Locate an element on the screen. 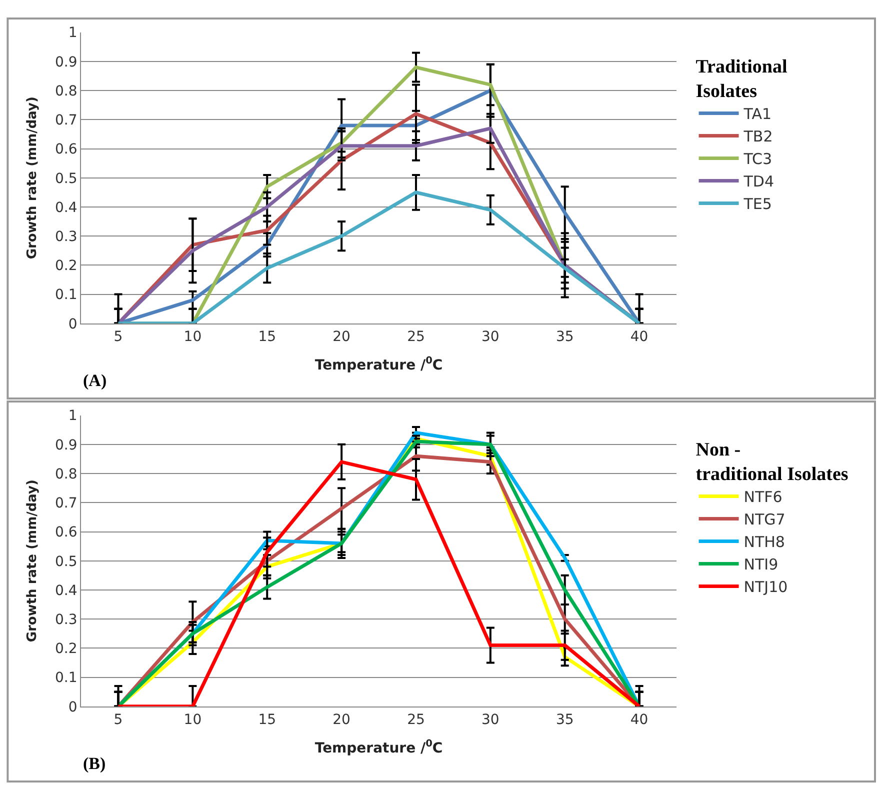 This screenshot has width=887, height=802. legend-label: TE5 is located at coordinates (757, 204).